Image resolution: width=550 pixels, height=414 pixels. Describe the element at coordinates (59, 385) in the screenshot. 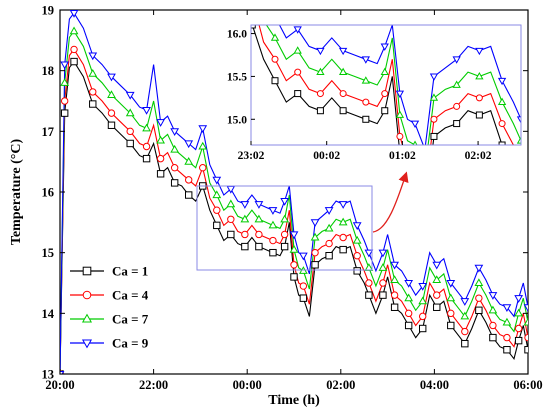

I see `x-tick-label: 20:00` at that location.